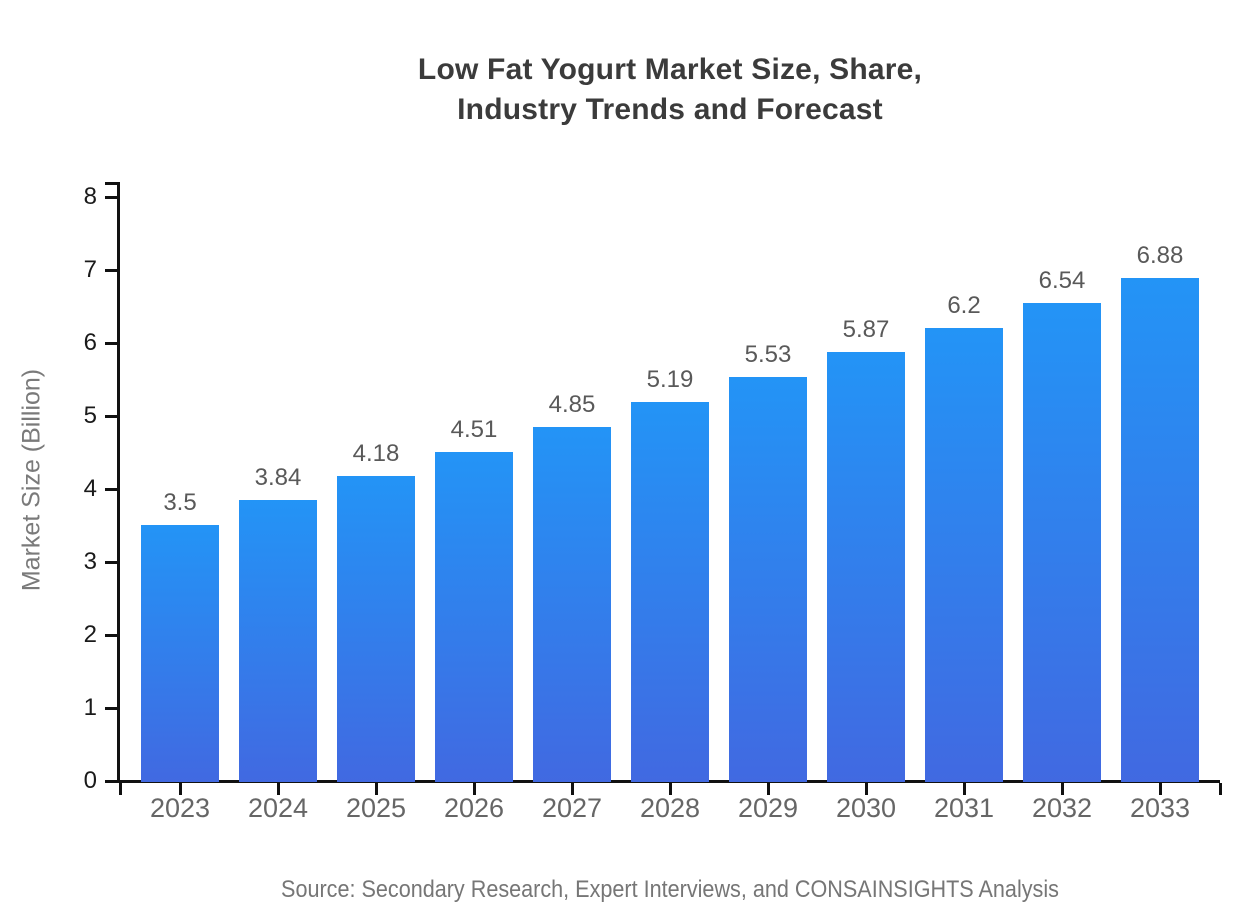 Image resolution: width=1260 pixels, height=920 pixels. What do you see at coordinates (1062, 281) in the screenshot?
I see `bar-value-label: 6.54` at bounding box center [1062, 281].